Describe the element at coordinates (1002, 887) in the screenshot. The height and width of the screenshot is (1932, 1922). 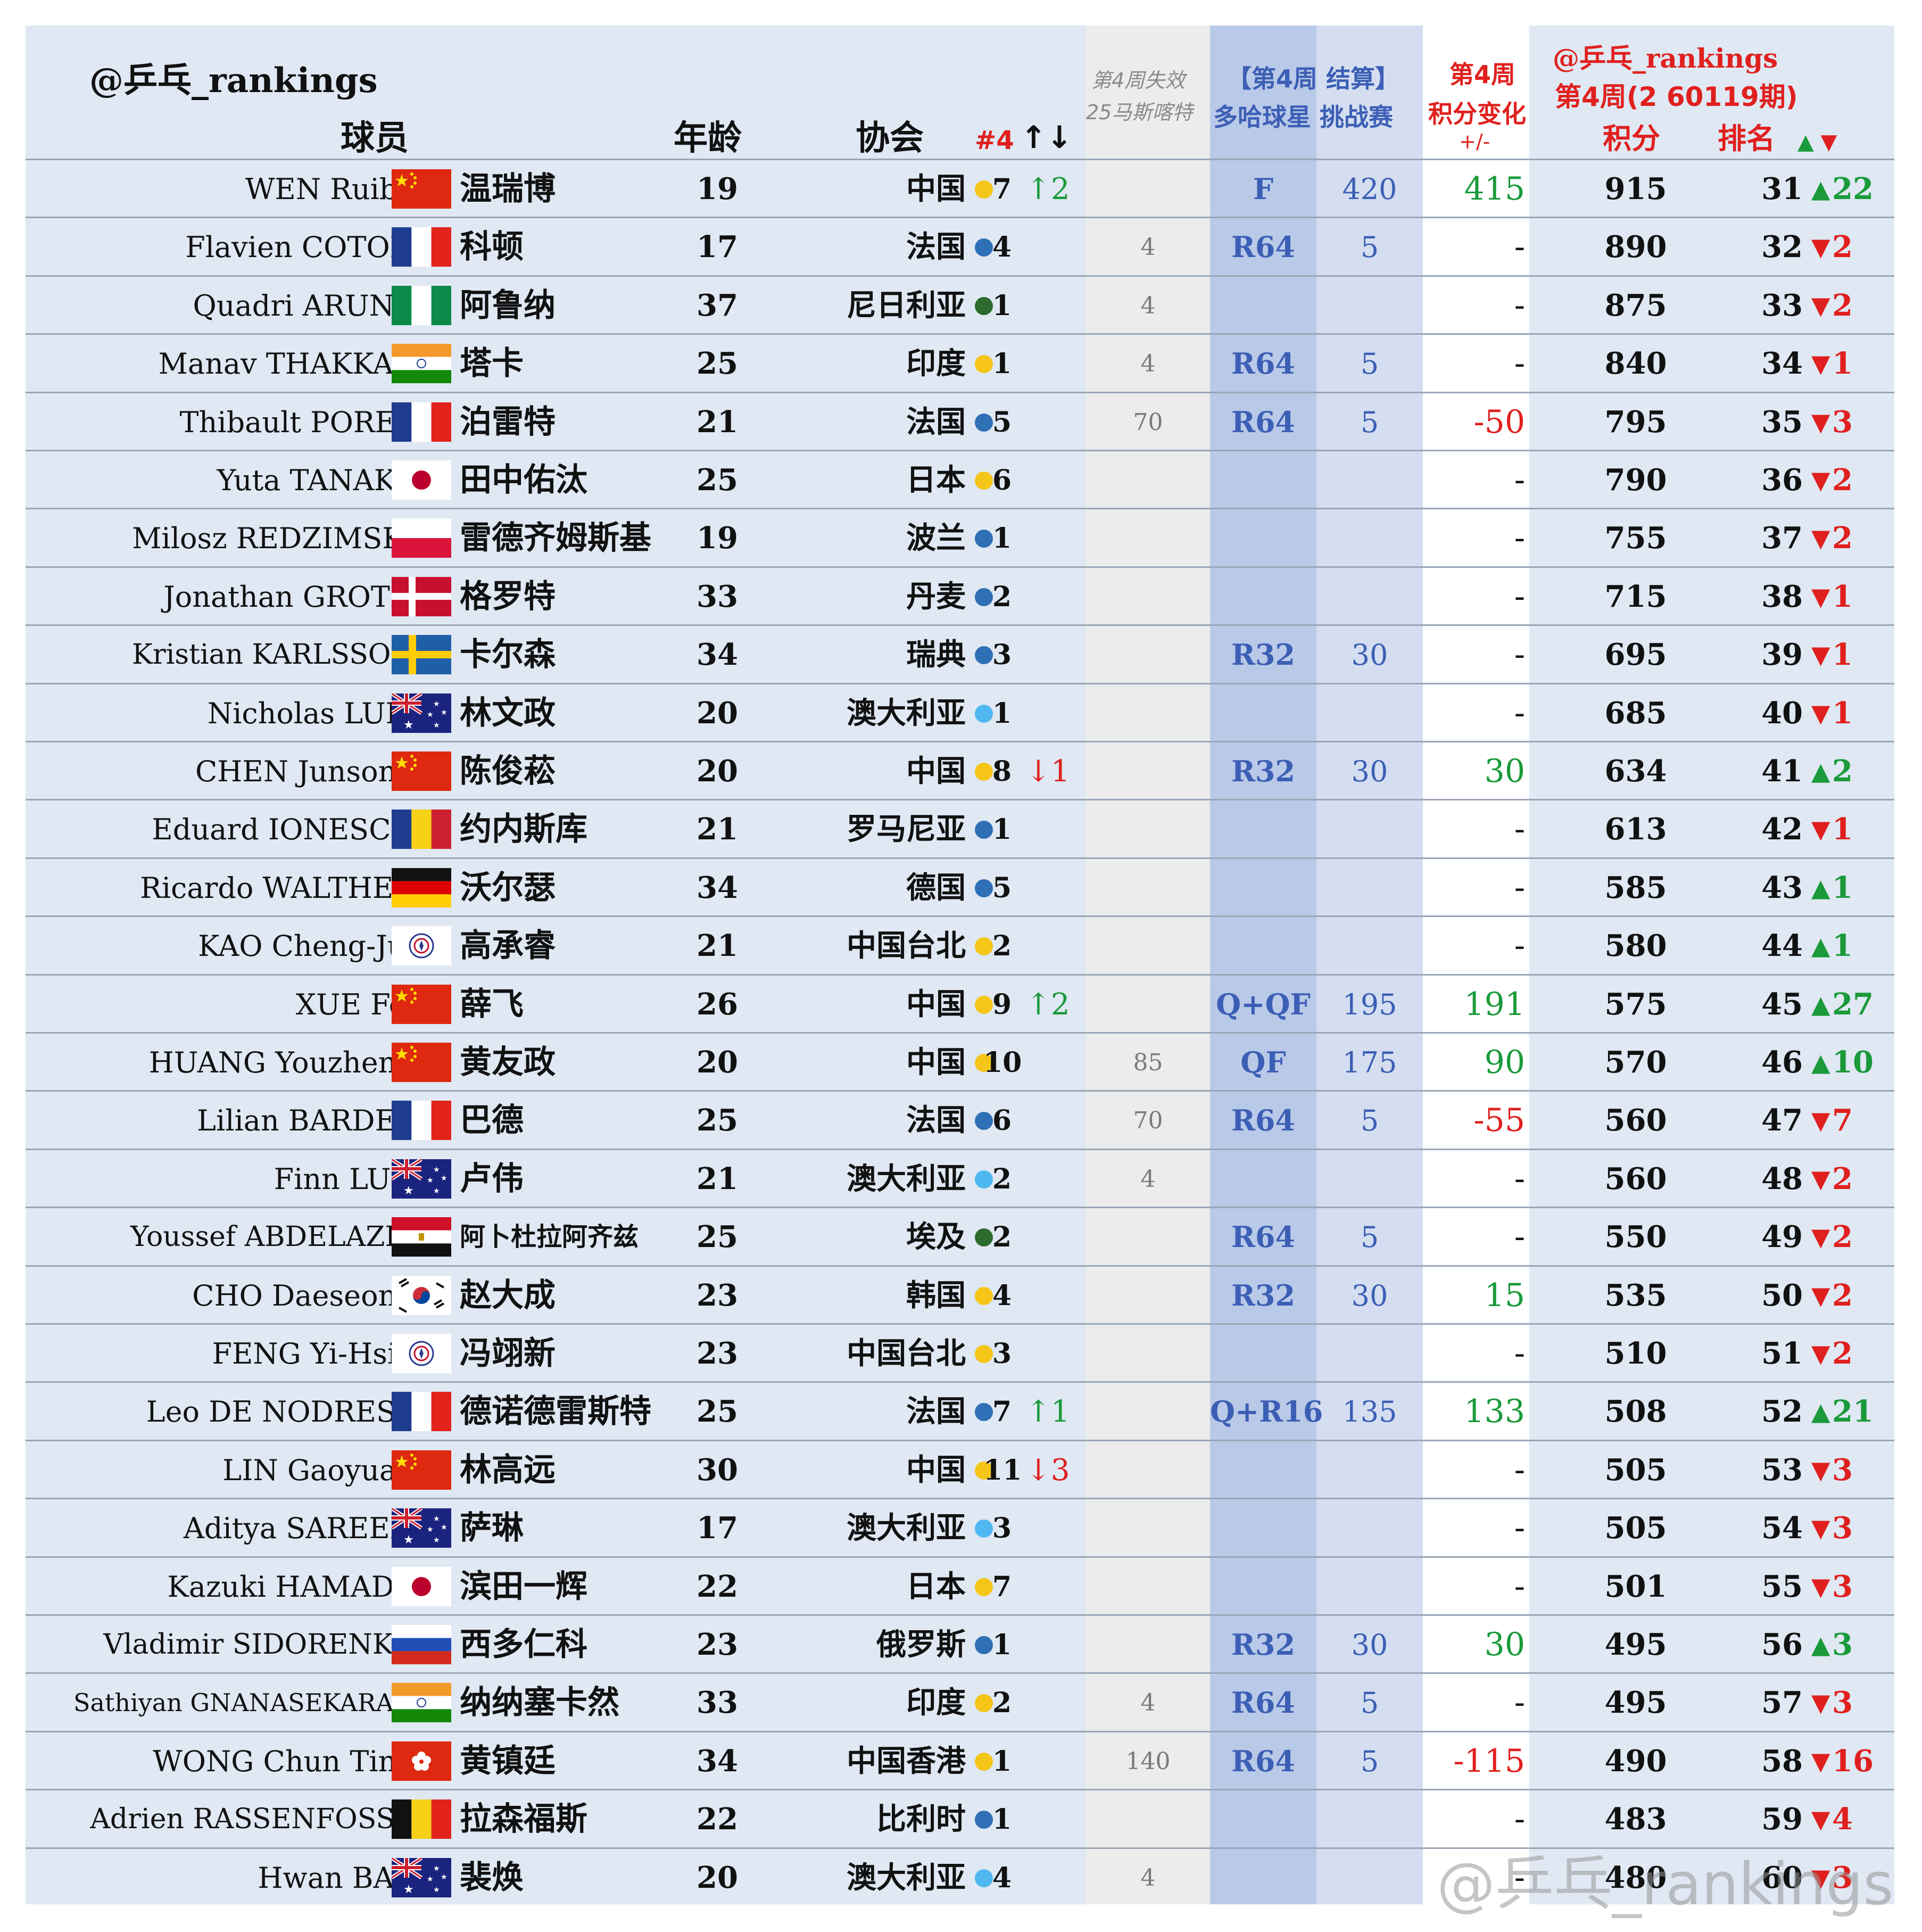
I see `national-rank: 5` at that location.